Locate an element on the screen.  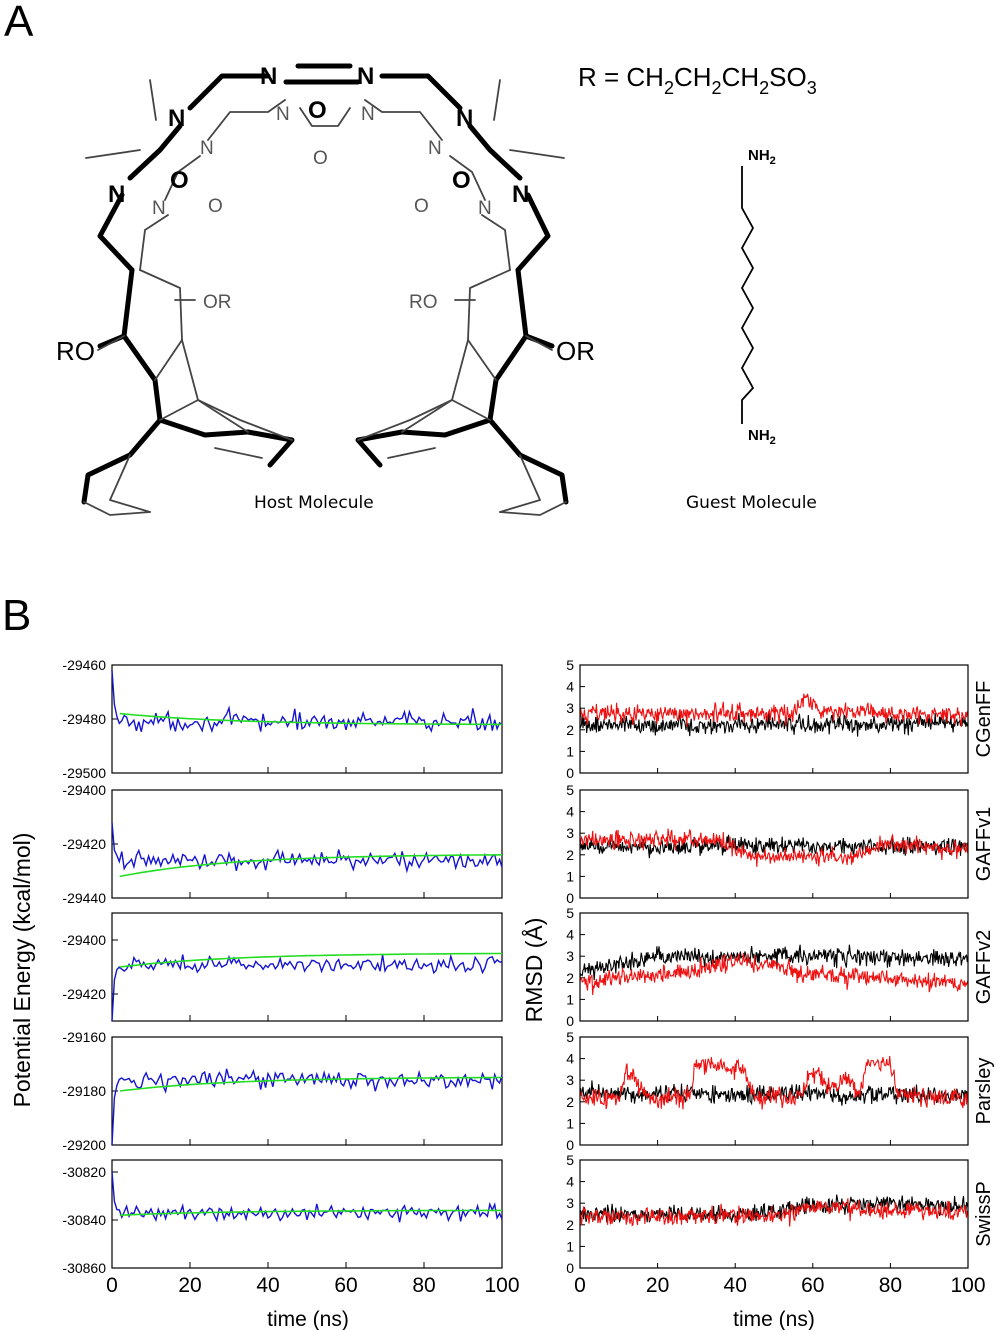
energy-panel: -29400 -29420 is located at coordinates (282, 967).